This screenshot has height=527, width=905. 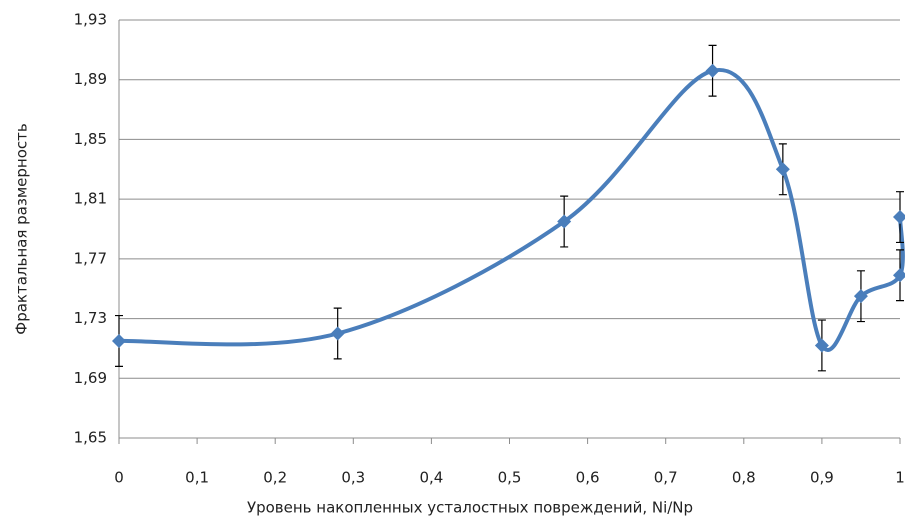 I want to click on y-tick-label: 1,93, so click(x=90, y=20).